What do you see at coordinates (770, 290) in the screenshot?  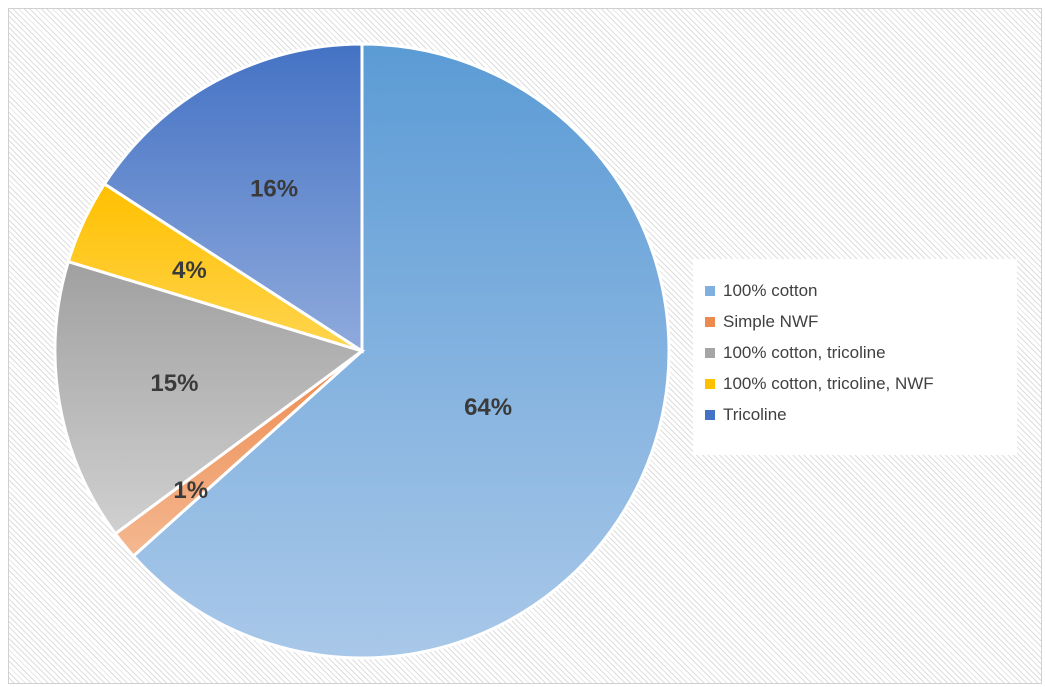 I see `legend-label: 100% cotton` at bounding box center [770, 290].